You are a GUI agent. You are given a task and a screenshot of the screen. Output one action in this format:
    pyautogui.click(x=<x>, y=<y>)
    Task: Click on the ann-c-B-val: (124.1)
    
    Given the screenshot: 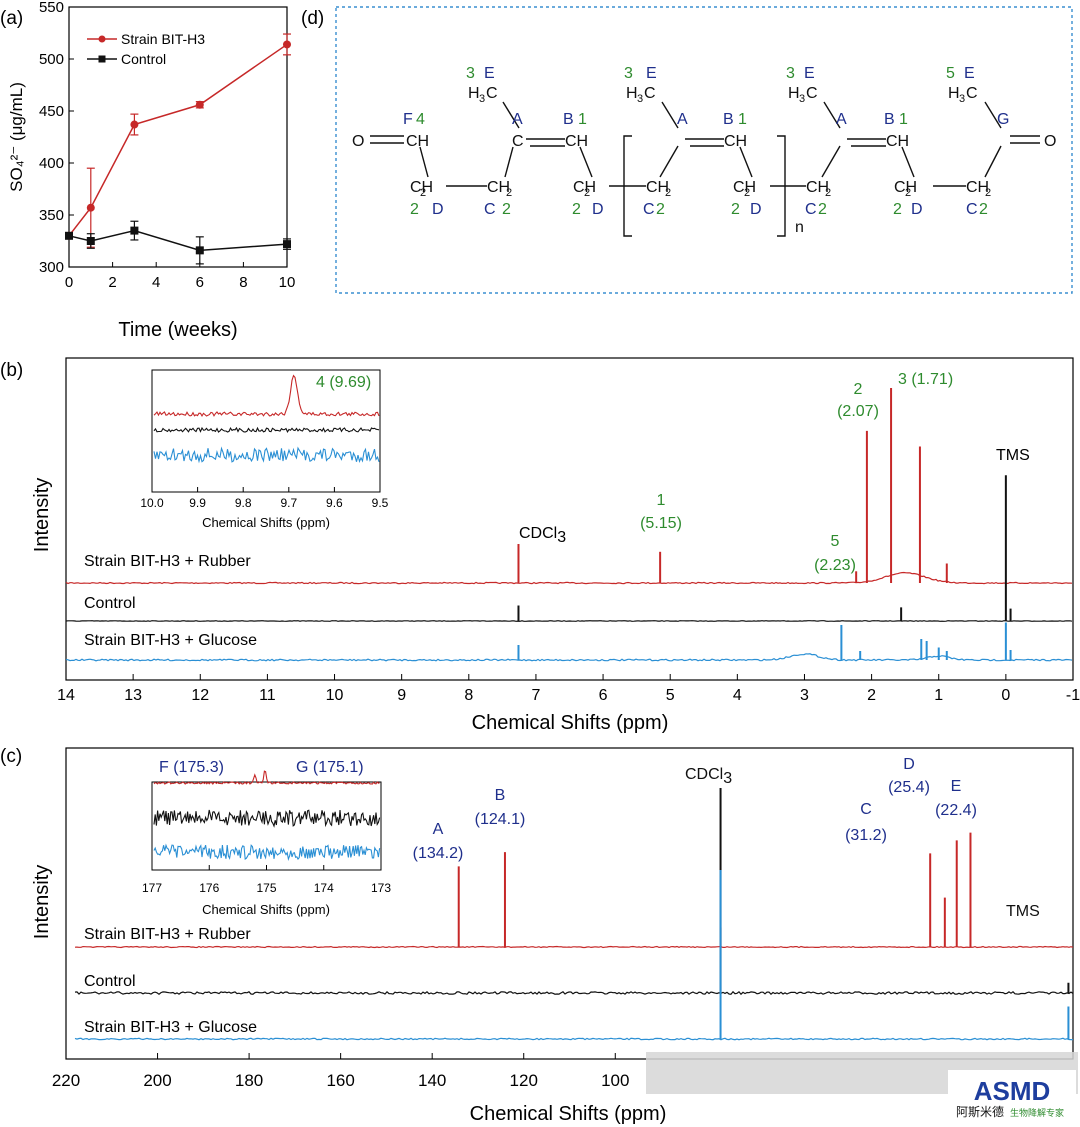 What is the action you would take?
    pyautogui.click(x=500, y=819)
    